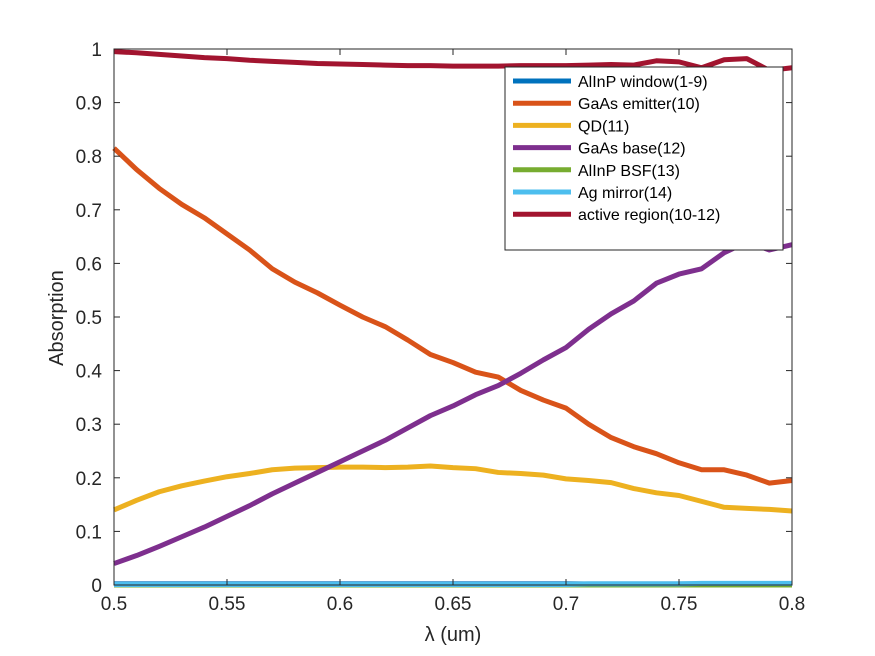  Describe the element at coordinates (96, 586) in the screenshot. I see `y-tick-label: 0` at that location.